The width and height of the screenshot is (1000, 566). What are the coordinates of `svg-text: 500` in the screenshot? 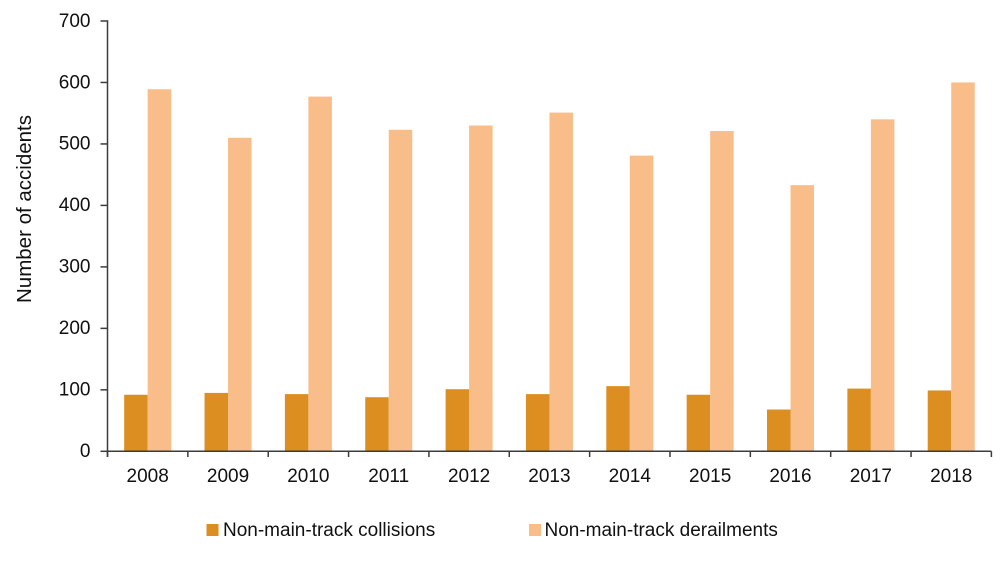 It's located at (75, 144).